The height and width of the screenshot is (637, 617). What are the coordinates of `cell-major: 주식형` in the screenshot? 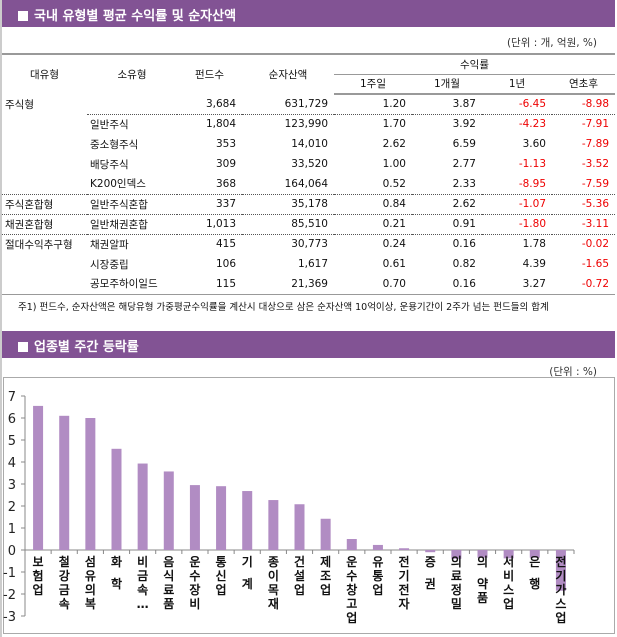 It's located at (19, 104).